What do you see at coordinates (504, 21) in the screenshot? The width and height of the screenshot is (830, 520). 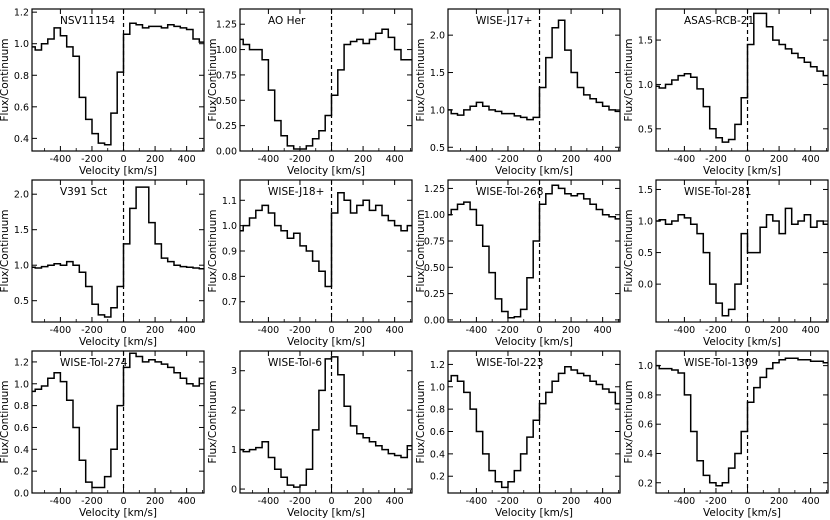 I see `panel-title: WISE-J17+` at bounding box center [504, 21].